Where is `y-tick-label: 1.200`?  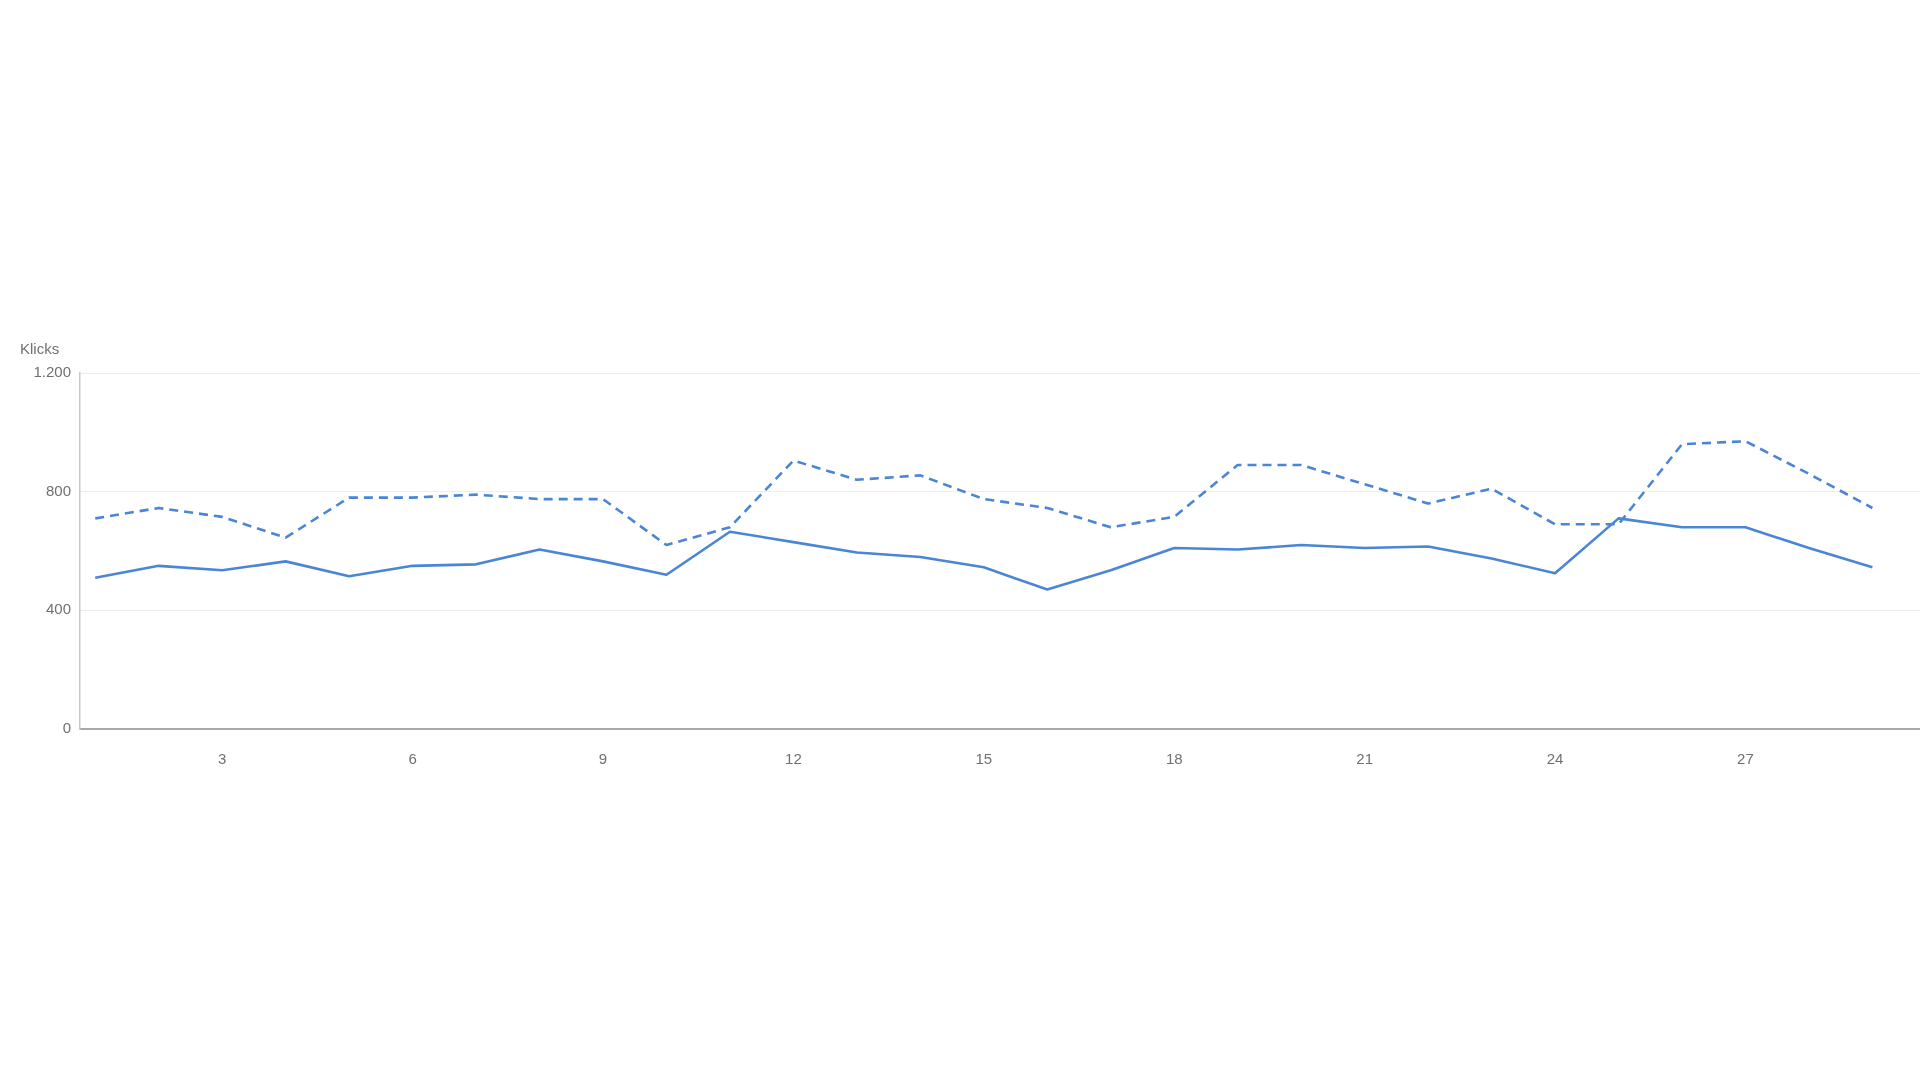
y-tick-label: 1.200 is located at coordinates (52, 372).